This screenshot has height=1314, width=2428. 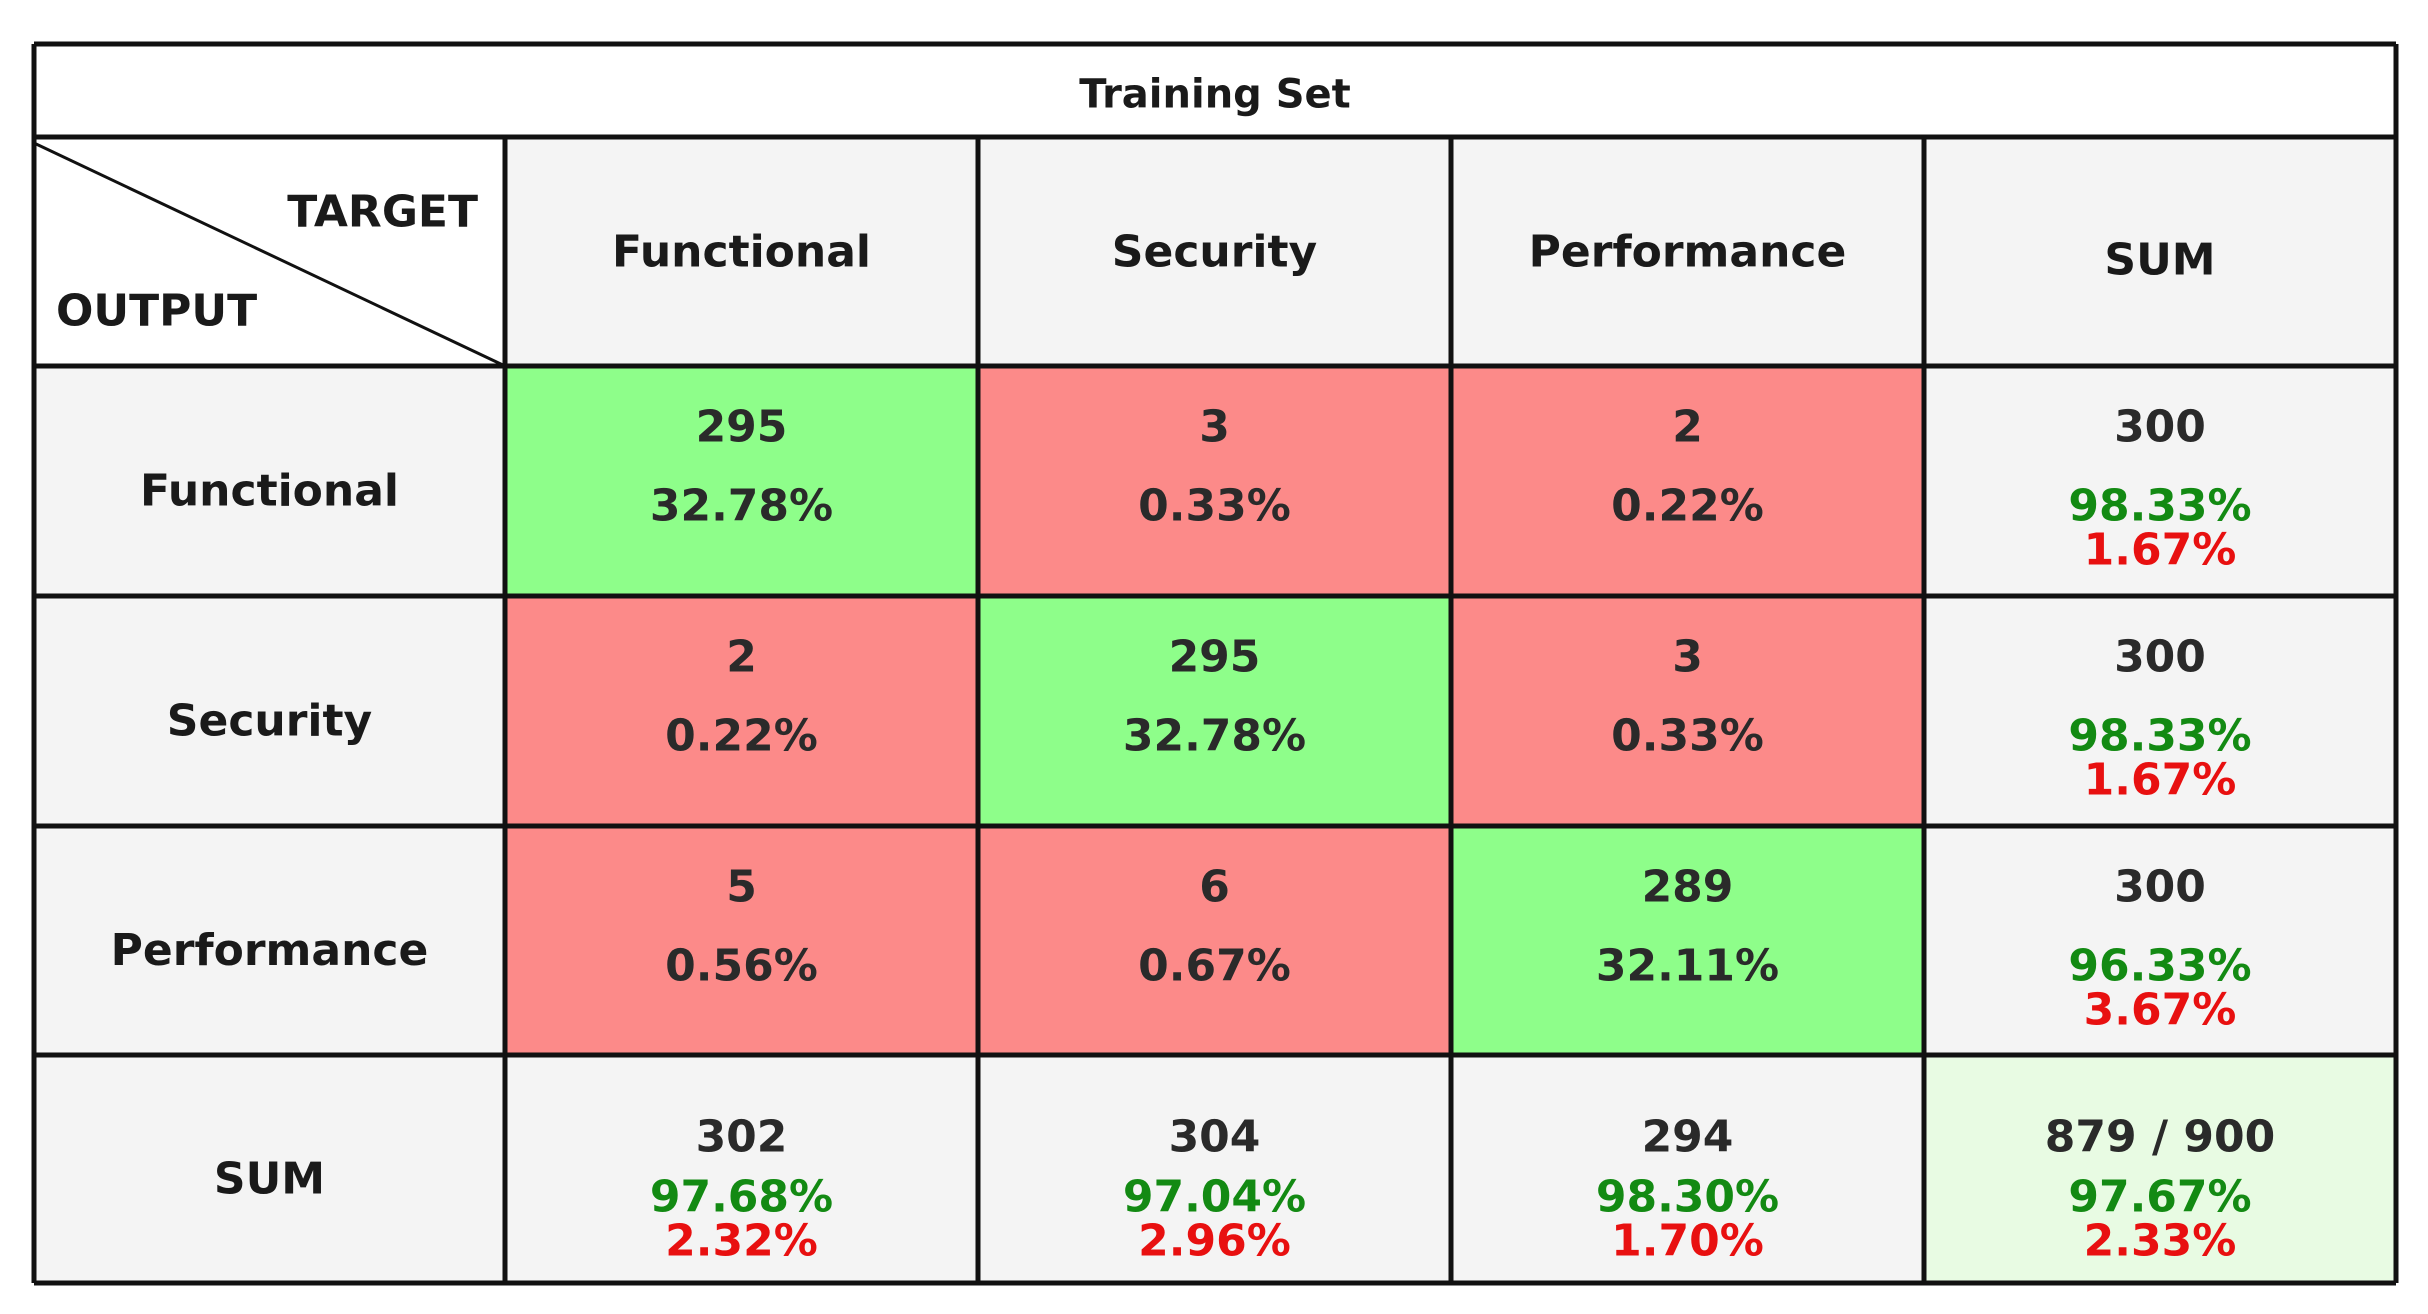 I want to click on total-accuracy: 97.67%, so click(x=2159, y=1197).